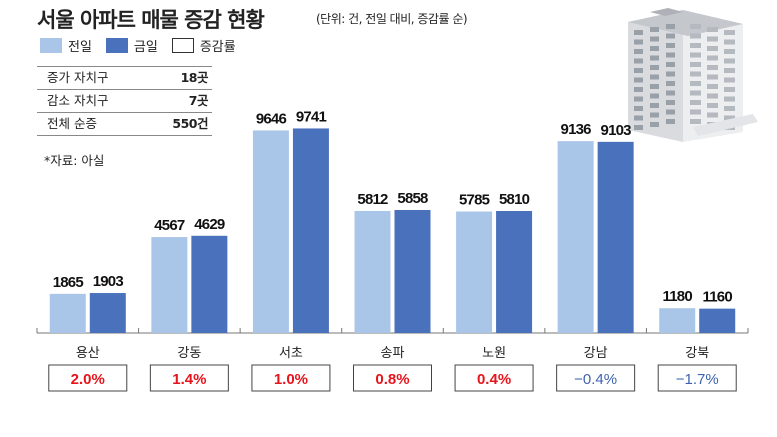 The height and width of the screenshot is (437, 777). What do you see at coordinates (131, 45) in the screenshot?
I see `legend-item-today: 금일` at bounding box center [131, 45].